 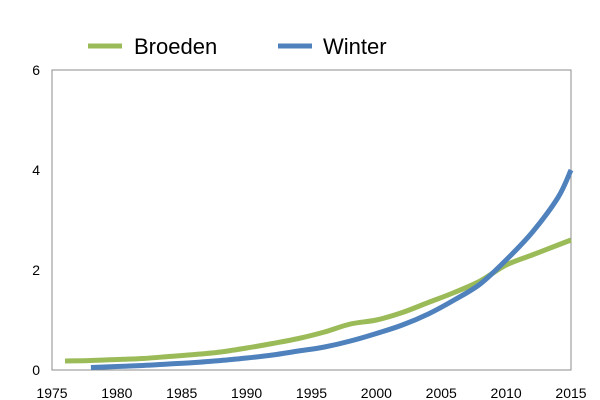 I want to click on x-tick-label: 2000, so click(x=376, y=392).